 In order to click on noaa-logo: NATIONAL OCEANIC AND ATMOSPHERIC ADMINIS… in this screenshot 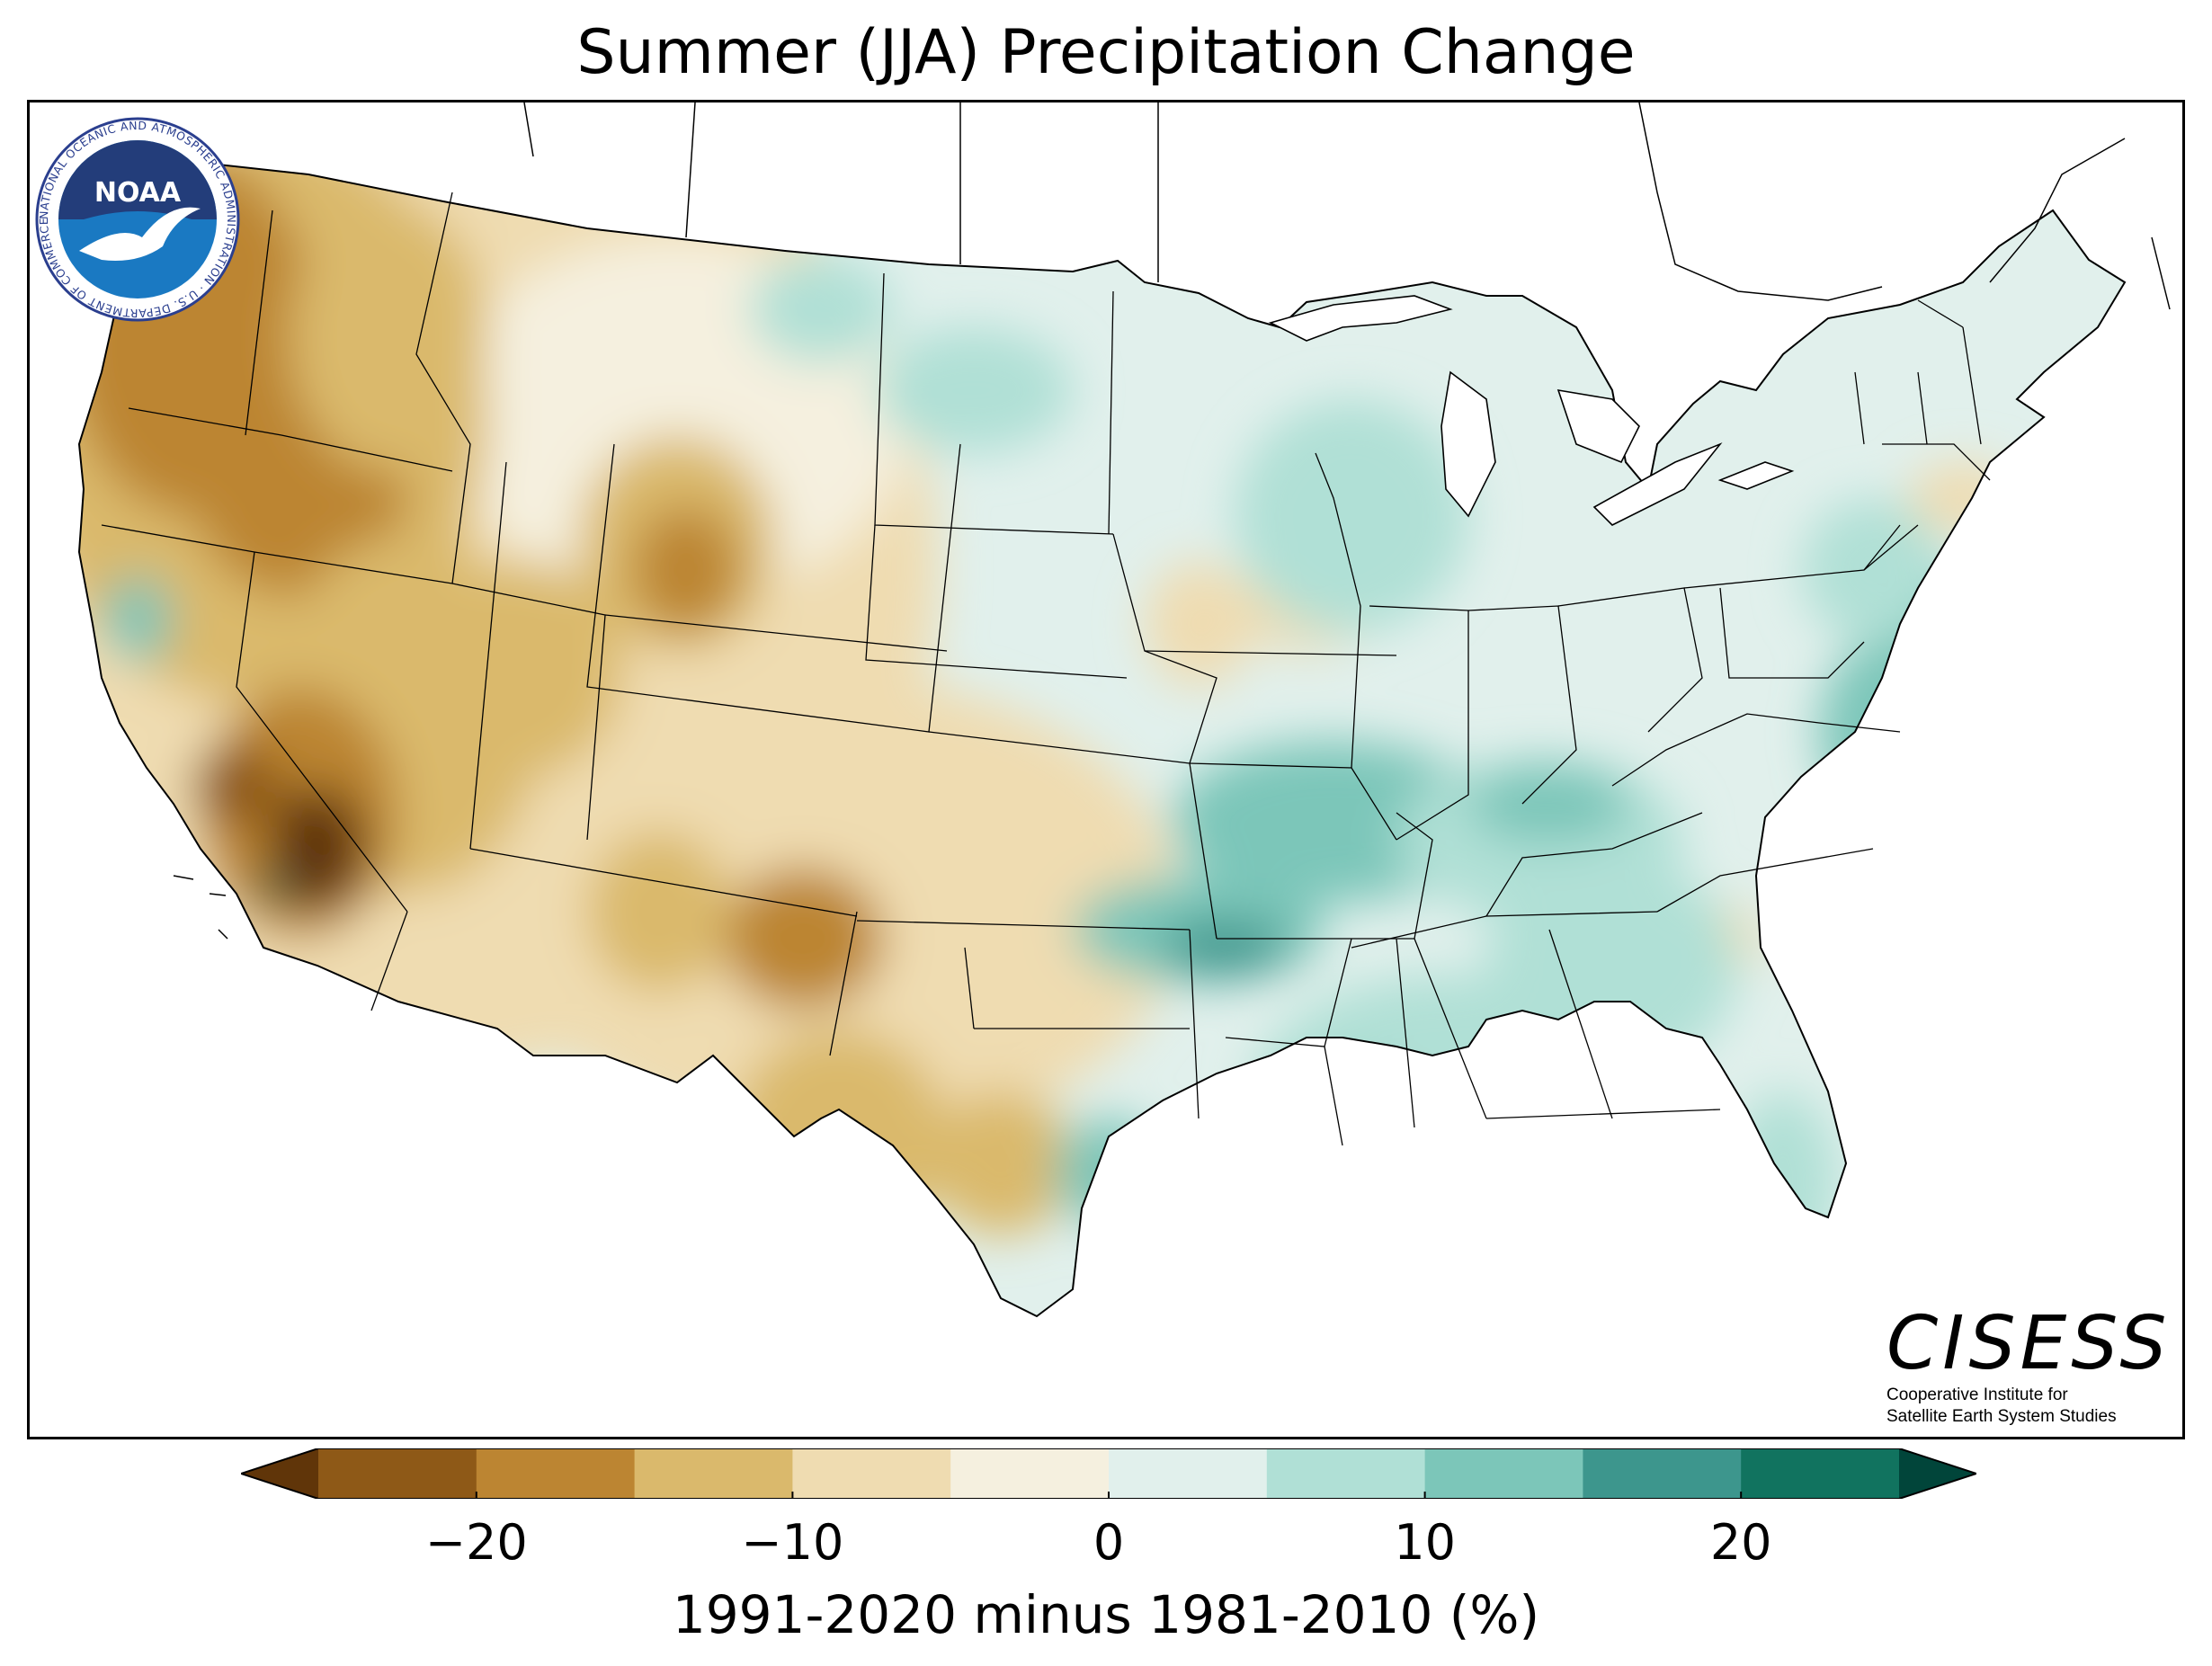, I will do `click(135, 212)`.